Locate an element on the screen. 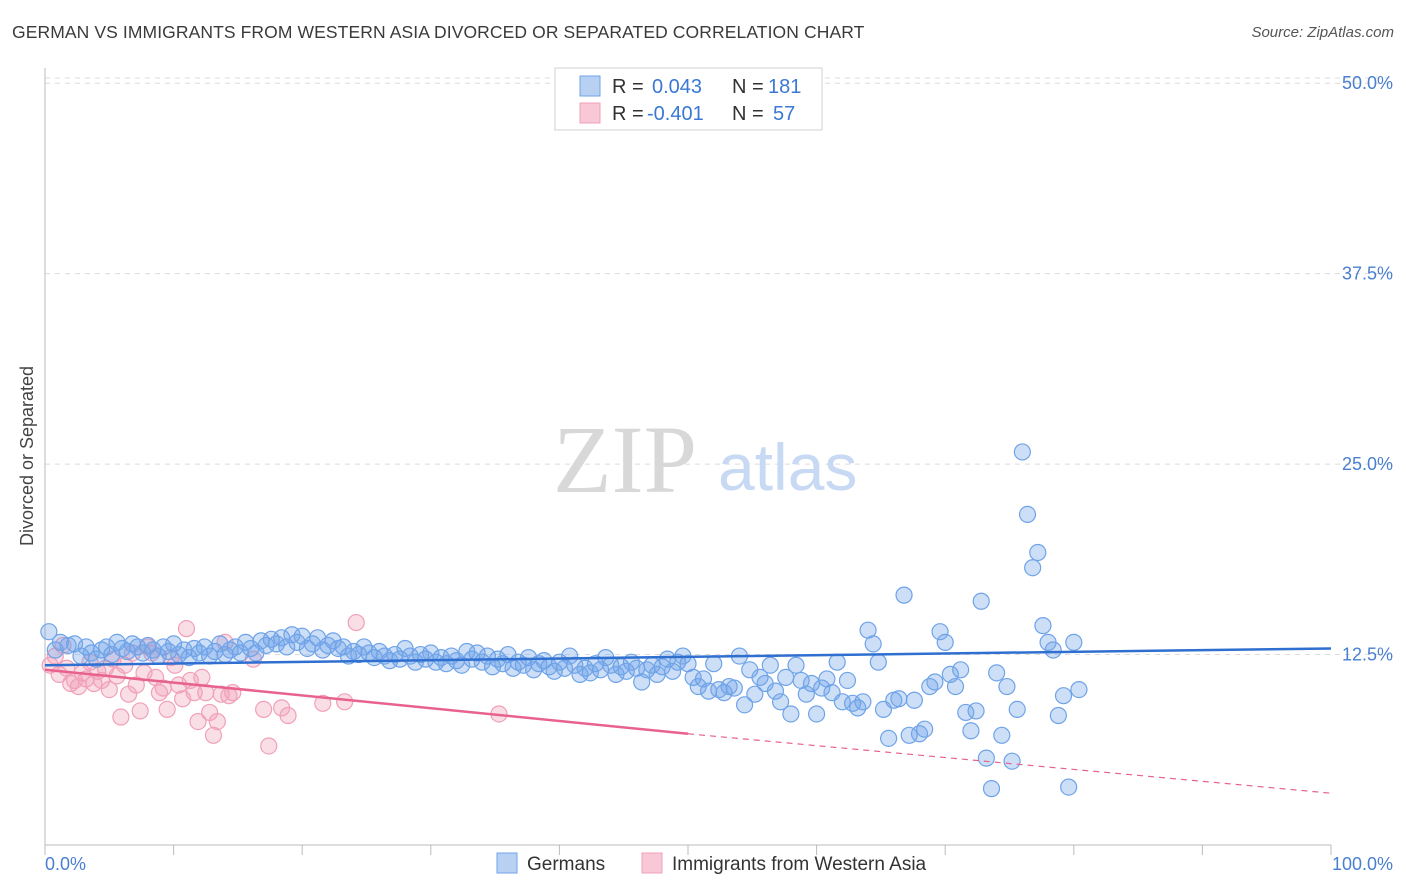 The image size is (1406, 892). legend-n-value-1: 181 is located at coordinates (784, 87).